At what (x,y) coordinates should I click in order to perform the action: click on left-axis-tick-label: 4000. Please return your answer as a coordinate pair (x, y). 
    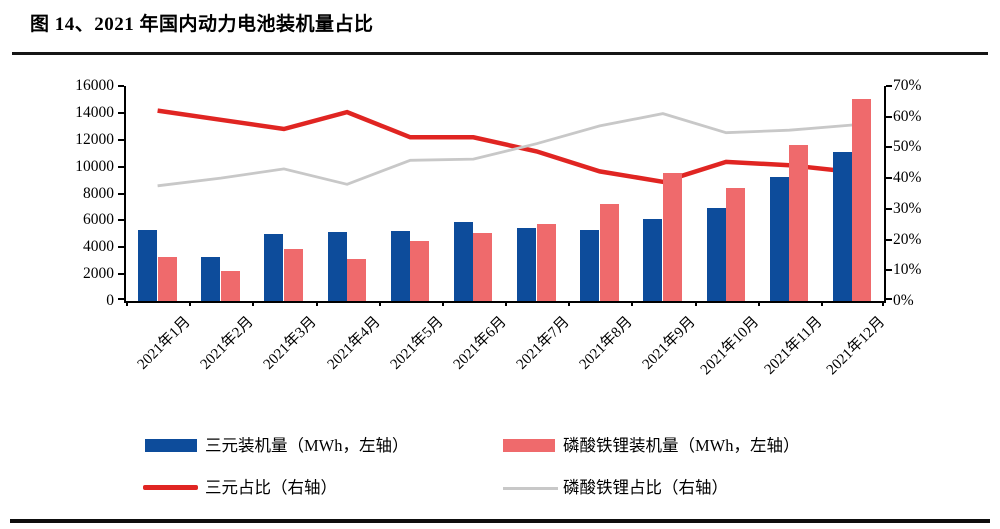
    Looking at the image, I should click on (98, 247).